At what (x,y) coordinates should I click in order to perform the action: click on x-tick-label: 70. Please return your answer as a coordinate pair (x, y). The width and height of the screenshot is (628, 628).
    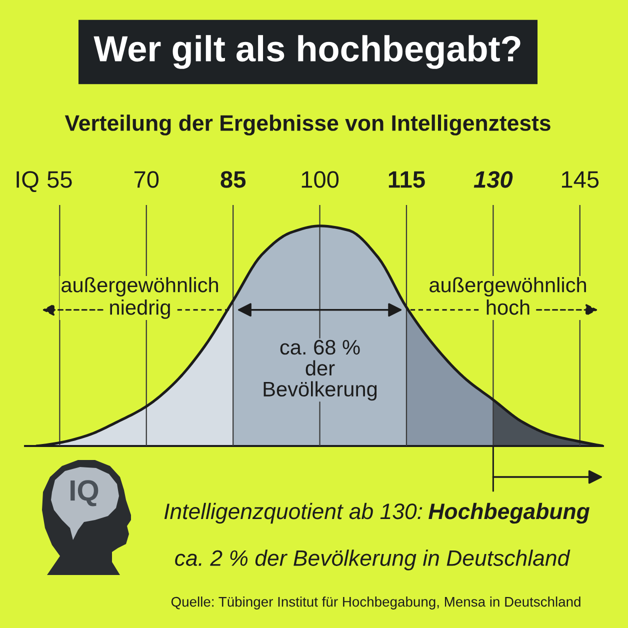
    Looking at the image, I should click on (146, 179).